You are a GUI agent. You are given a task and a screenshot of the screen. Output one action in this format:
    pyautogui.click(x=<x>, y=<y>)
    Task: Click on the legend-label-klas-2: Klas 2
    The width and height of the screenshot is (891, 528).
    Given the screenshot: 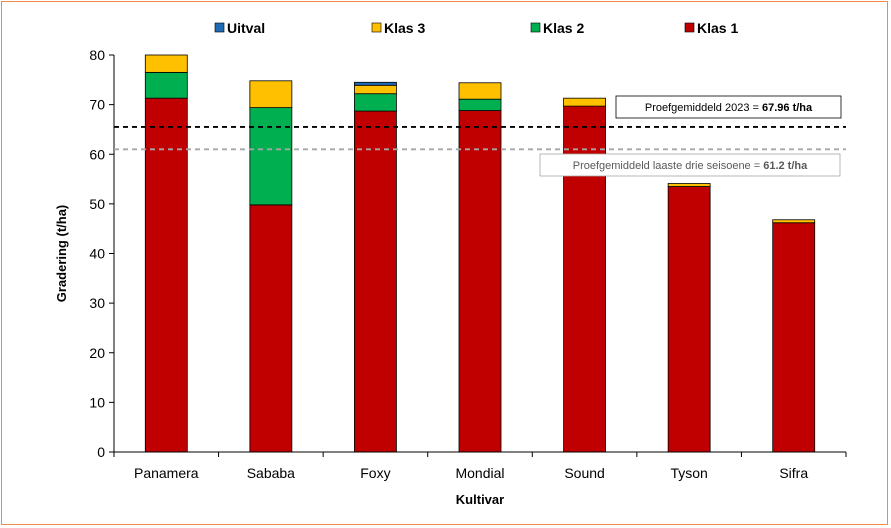 What is the action you would take?
    pyautogui.click(x=563, y=28)
    